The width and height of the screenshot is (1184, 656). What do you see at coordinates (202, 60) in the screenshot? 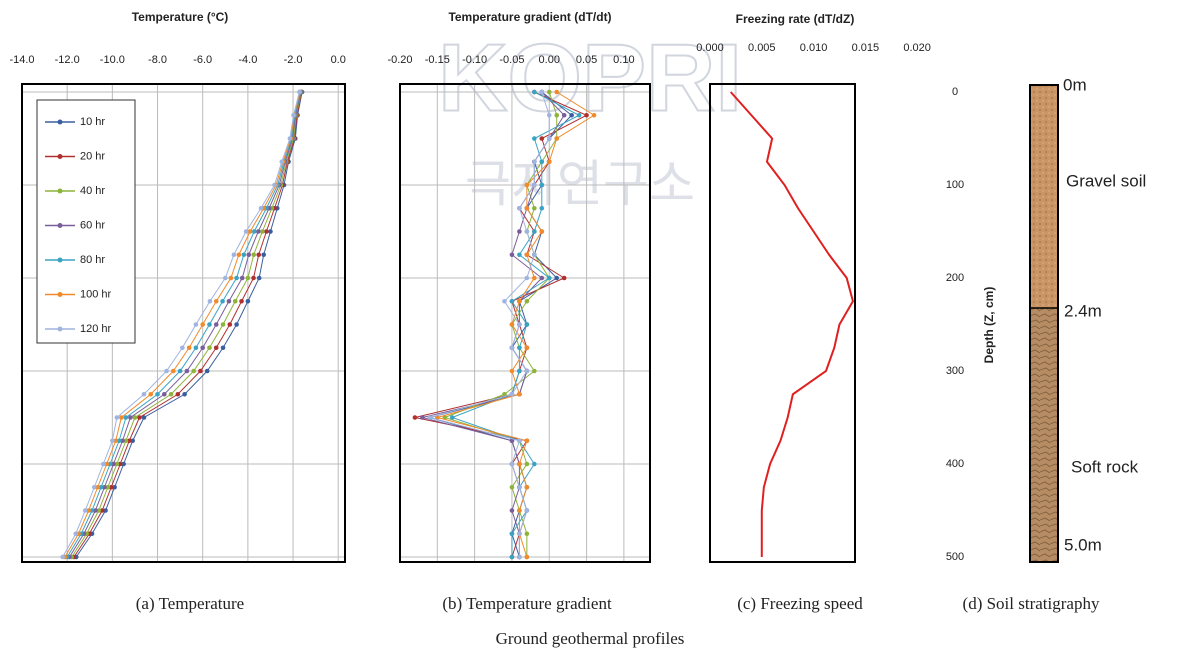
I see `x-tick-label: -6.0` at bounding box center [202, 60].